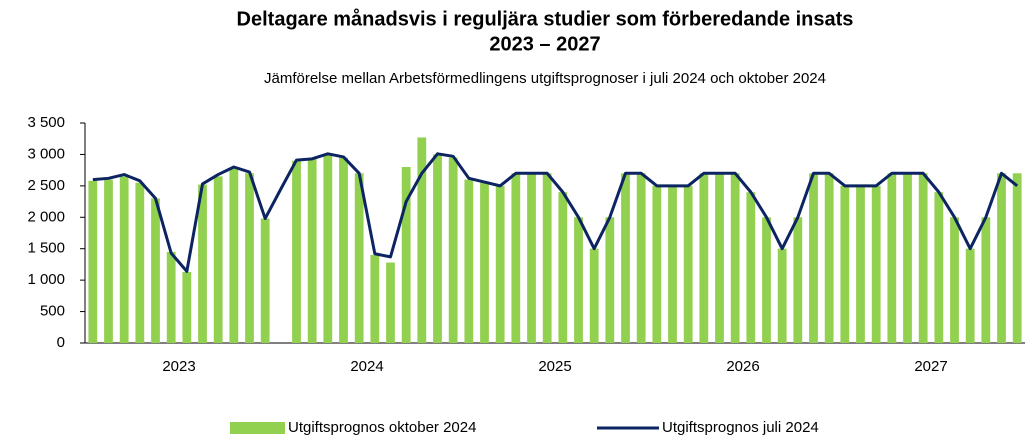 The height and width of the screenshot is (441, 1030). I want to click on y-tick-label: 1 000, so click(46, 279).